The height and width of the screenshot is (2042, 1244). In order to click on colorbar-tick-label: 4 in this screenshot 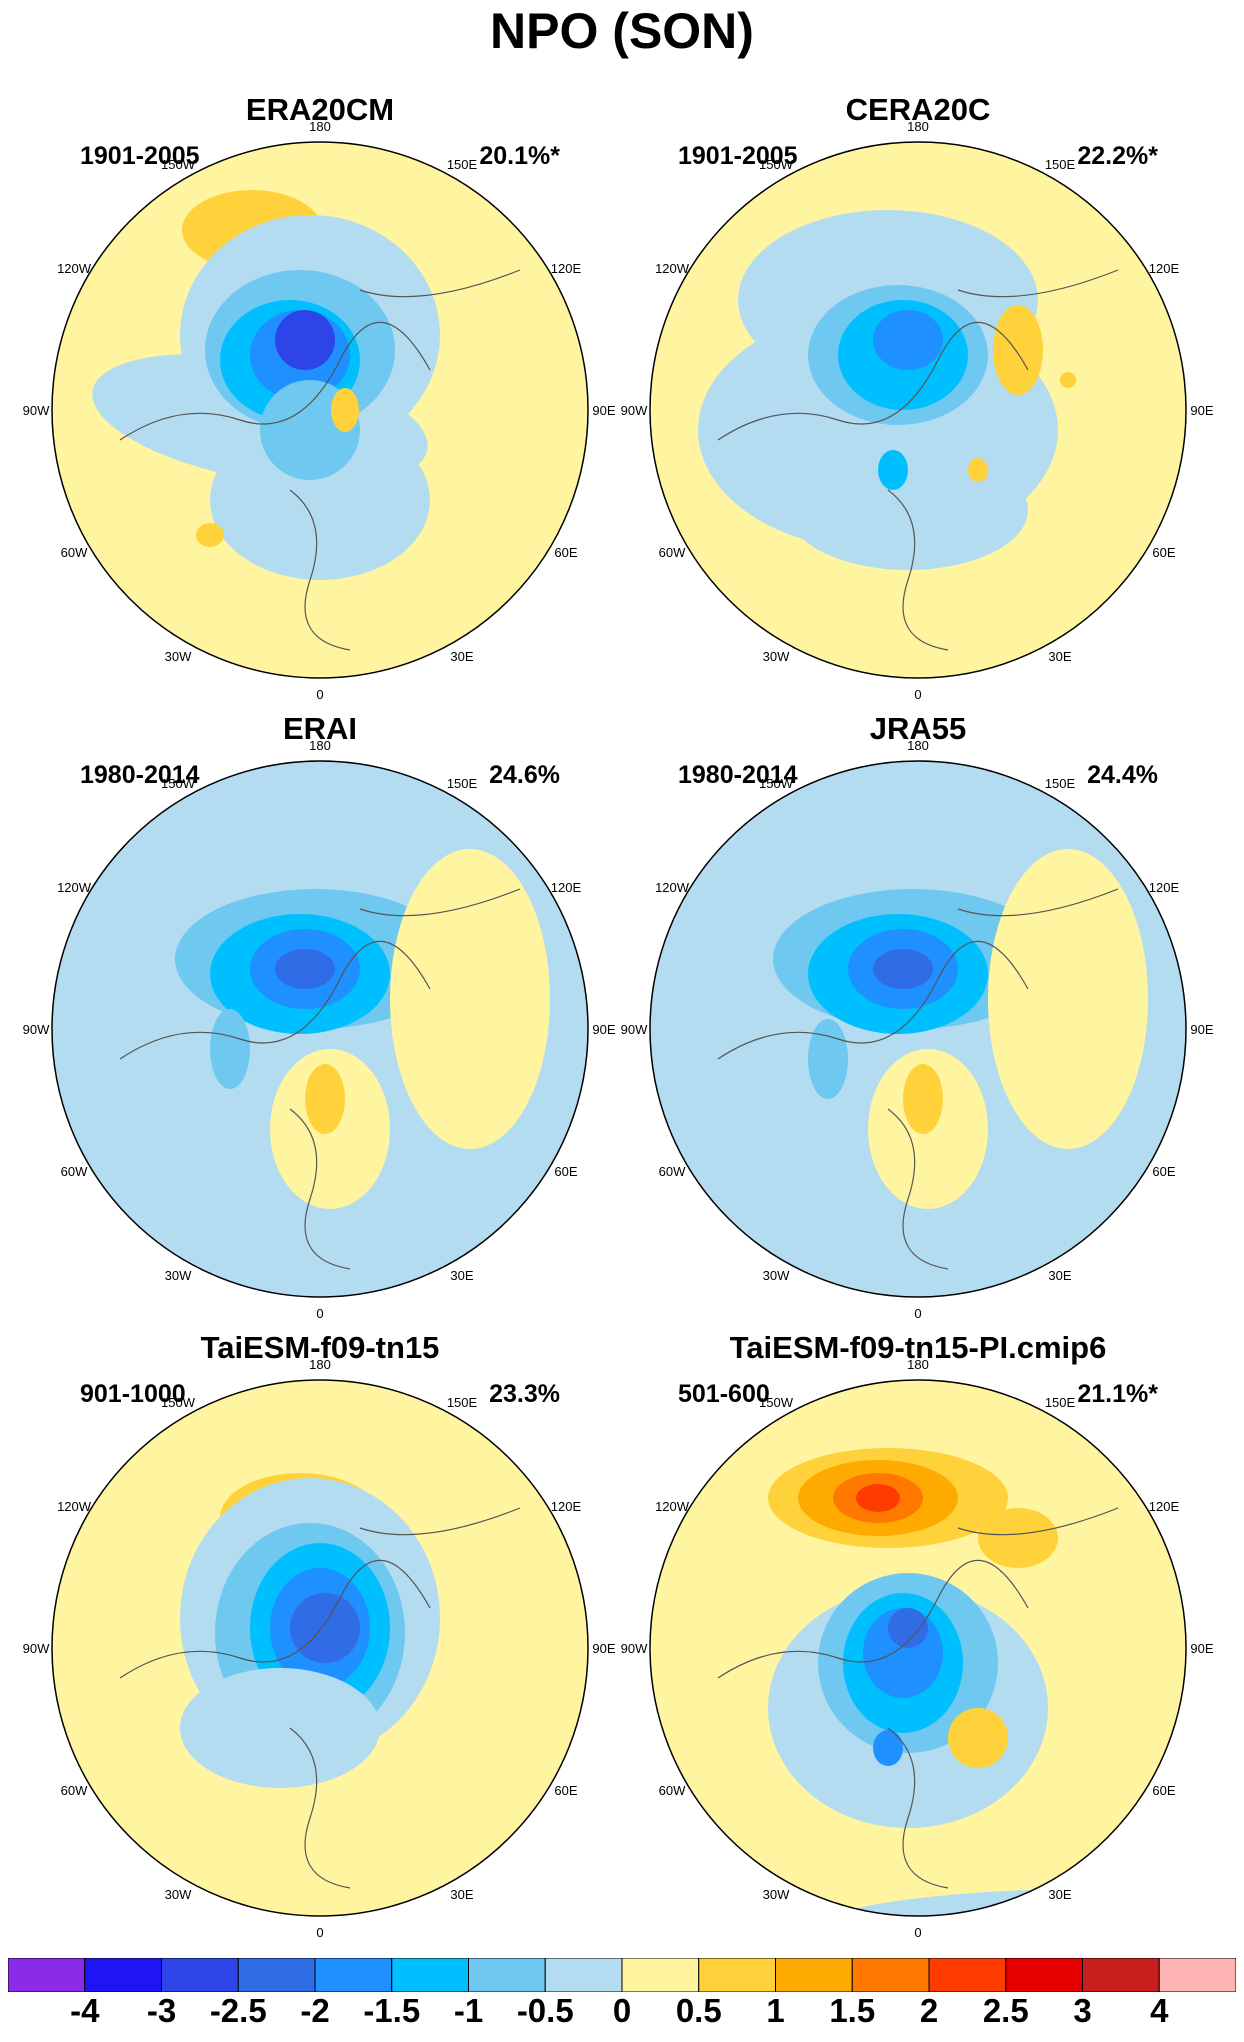, I will do `click(1159, 2010)`.